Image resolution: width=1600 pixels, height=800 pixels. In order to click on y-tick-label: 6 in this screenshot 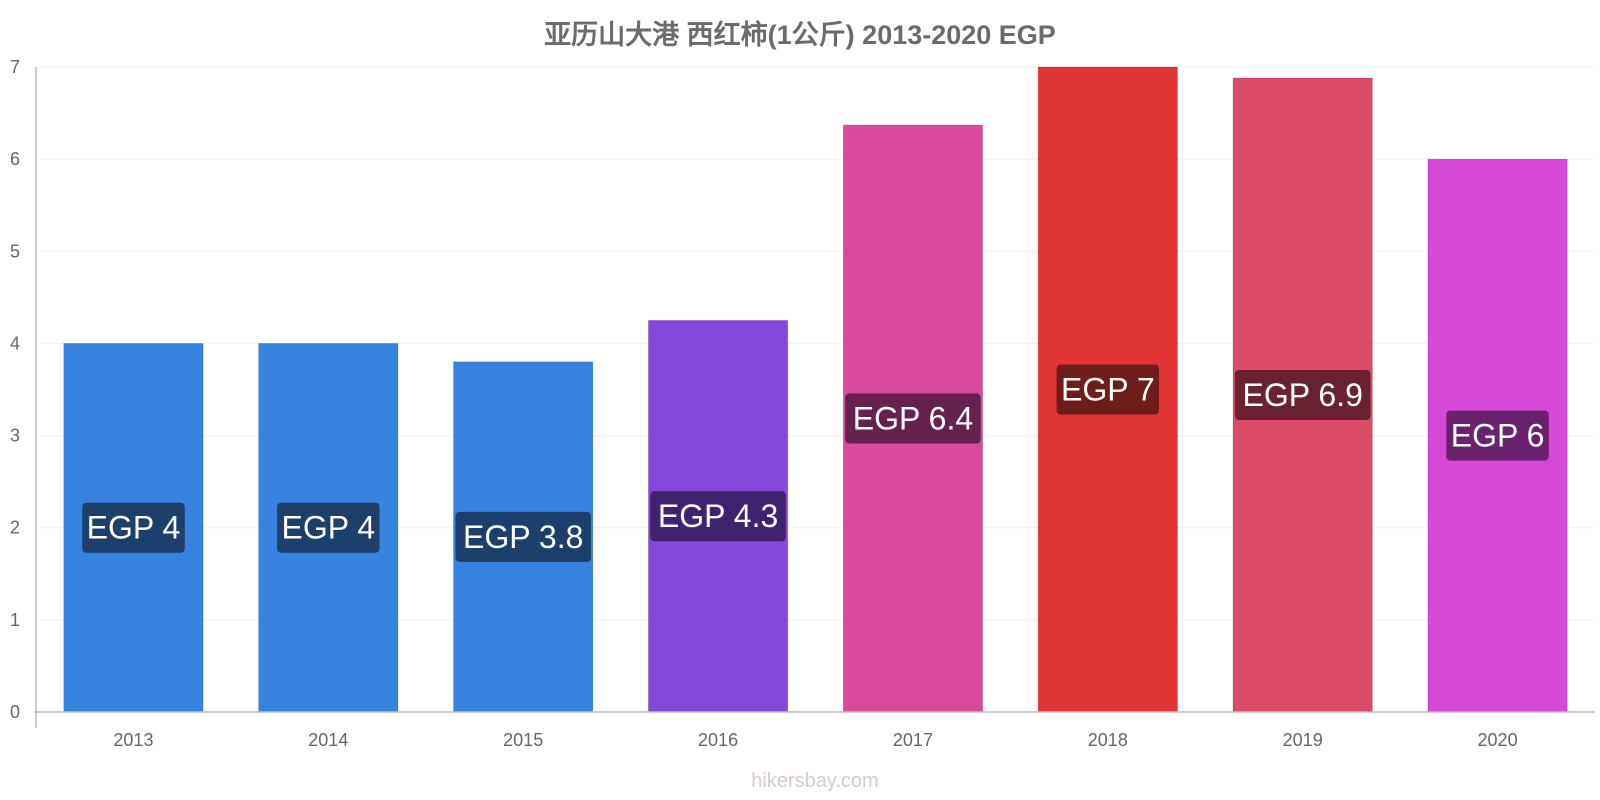, I will do `click(15, 159)`.